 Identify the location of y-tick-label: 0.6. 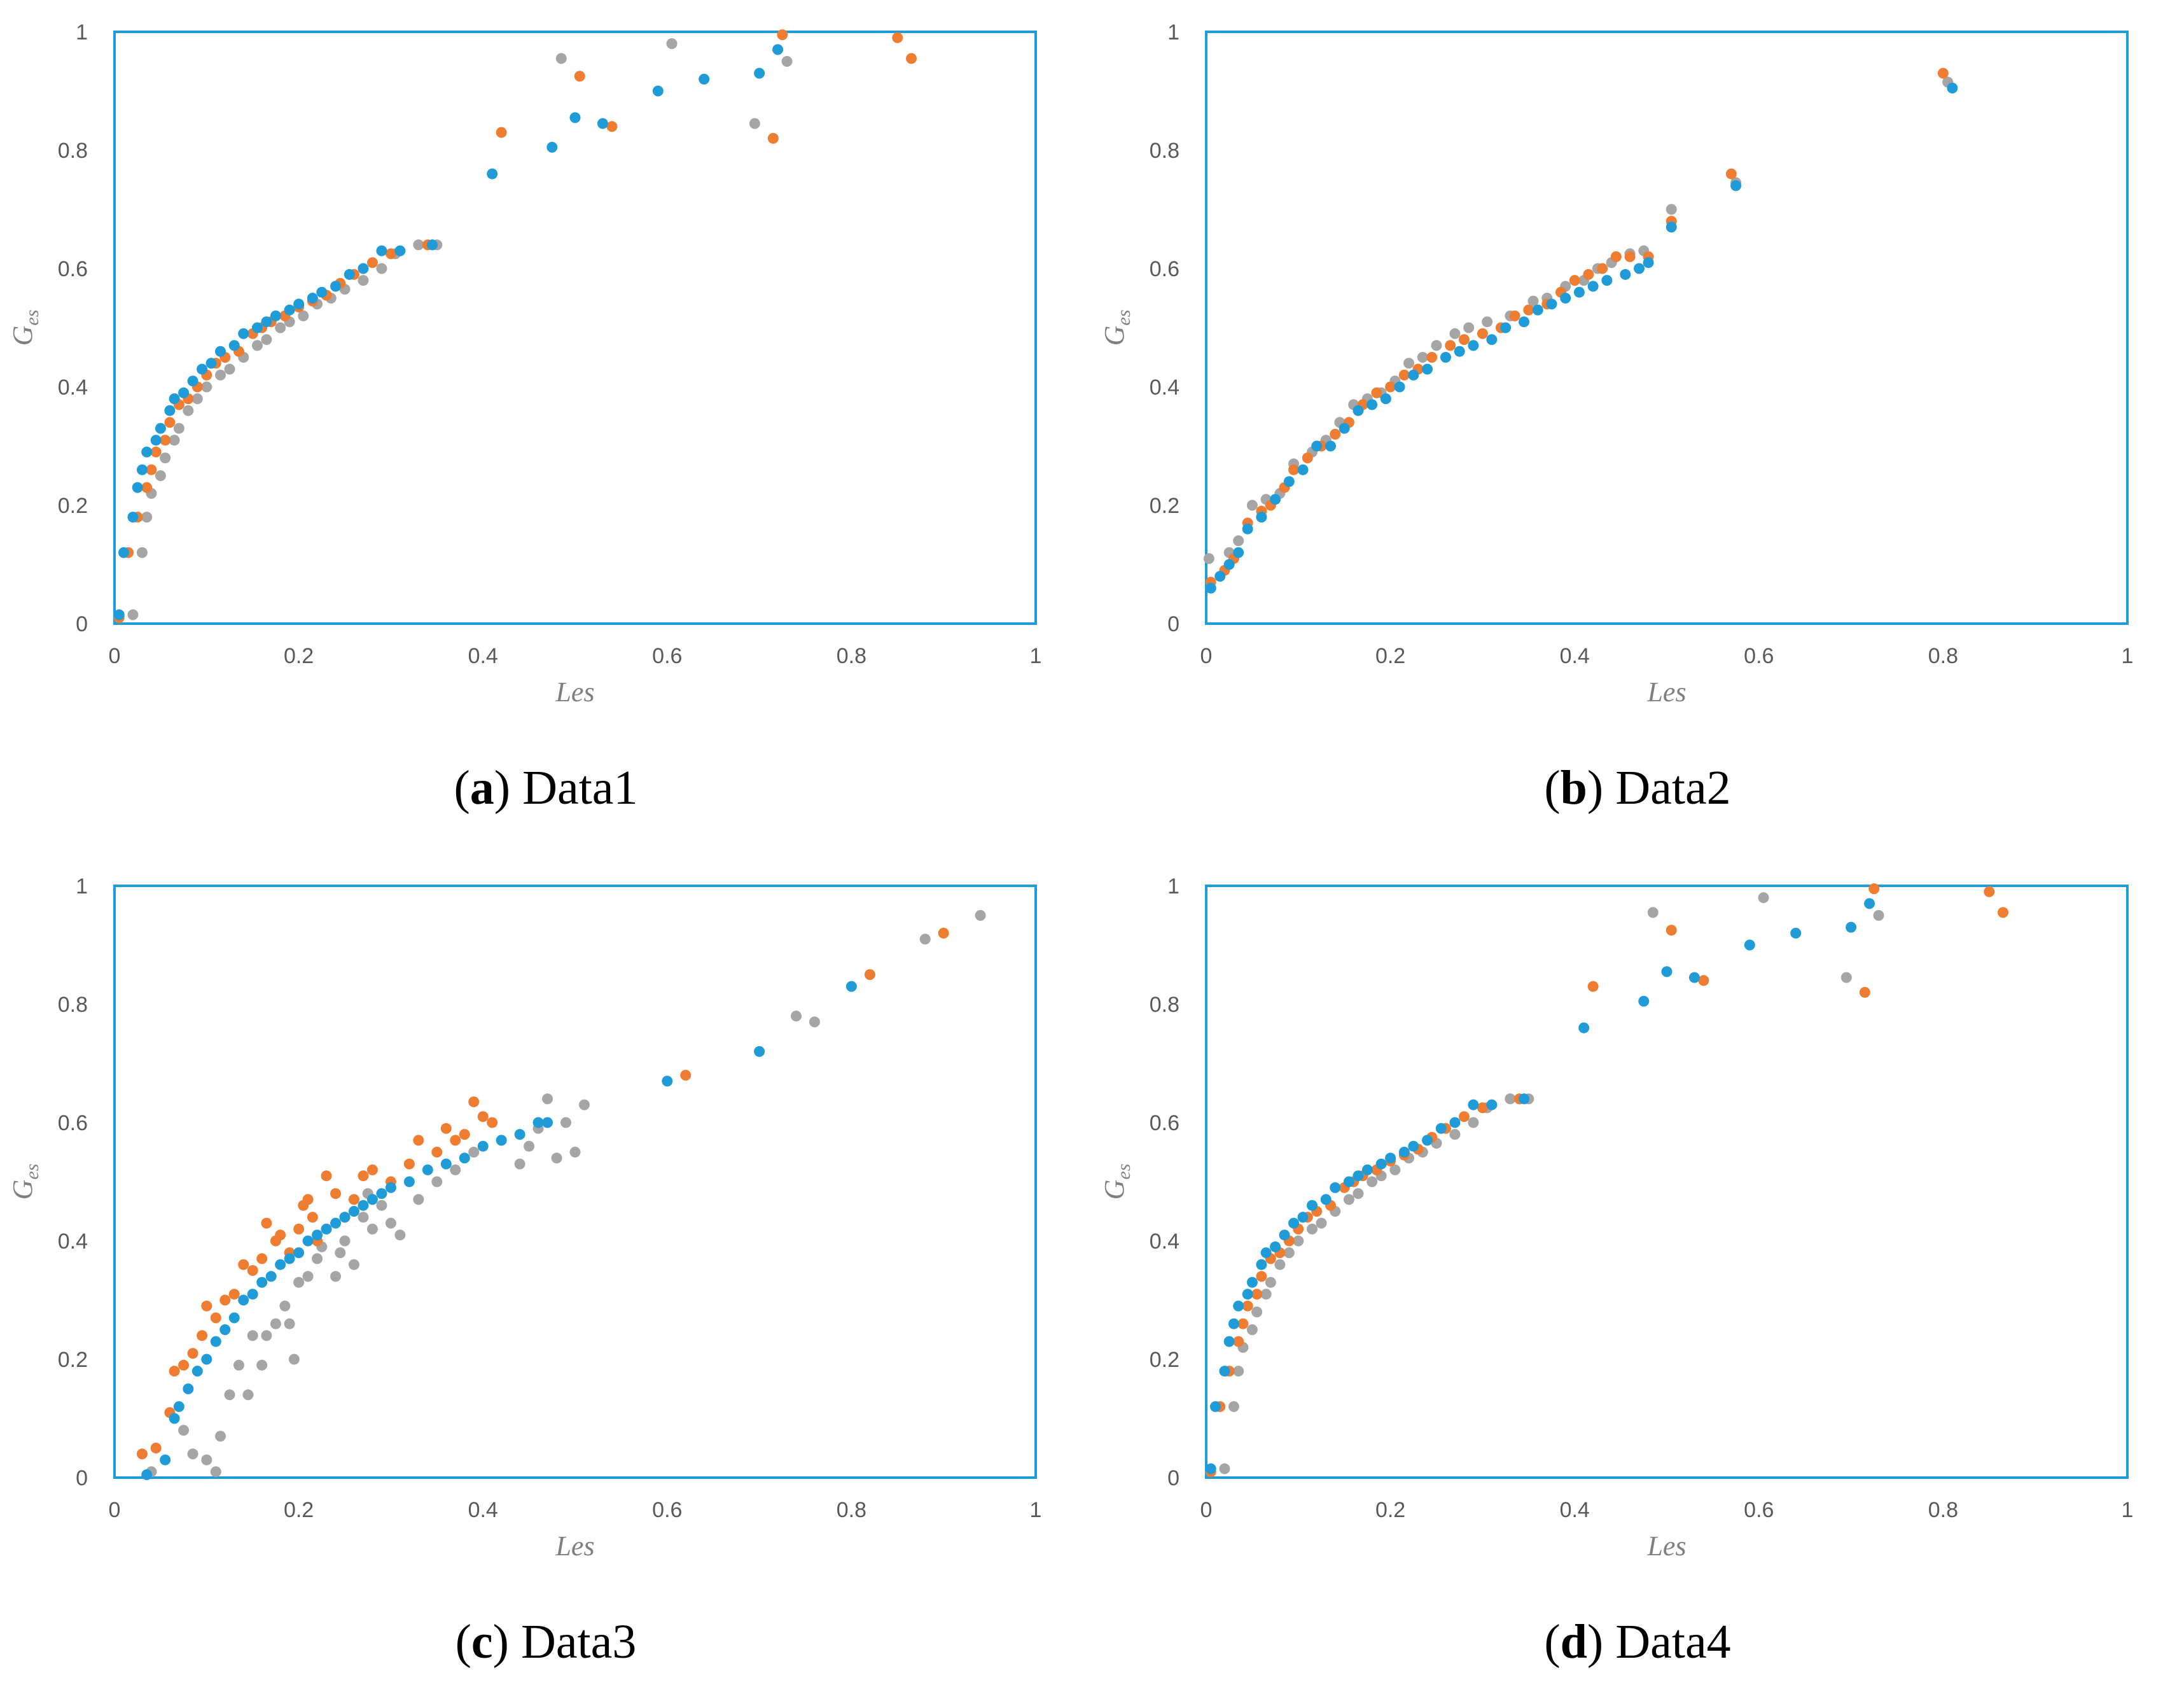
(73, 1123).